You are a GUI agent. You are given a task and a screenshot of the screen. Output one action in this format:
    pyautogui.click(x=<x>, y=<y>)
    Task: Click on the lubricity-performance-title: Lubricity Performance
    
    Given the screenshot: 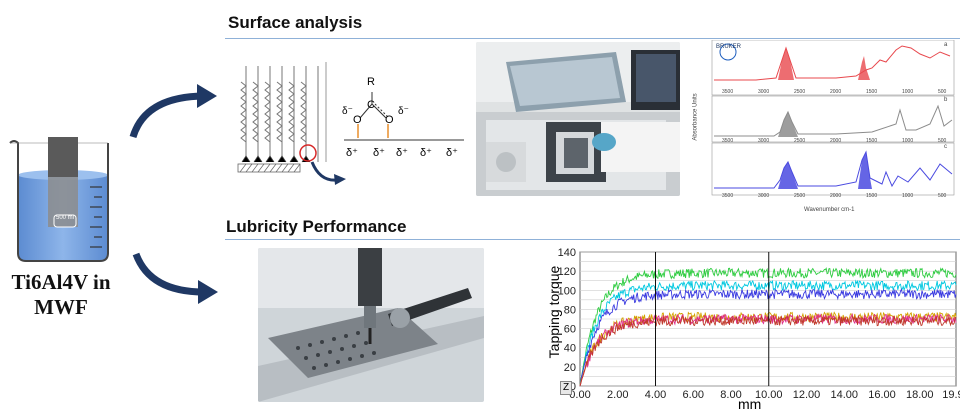 What is the action you would take?
    pyautogui.click(x=316, y=226)
    